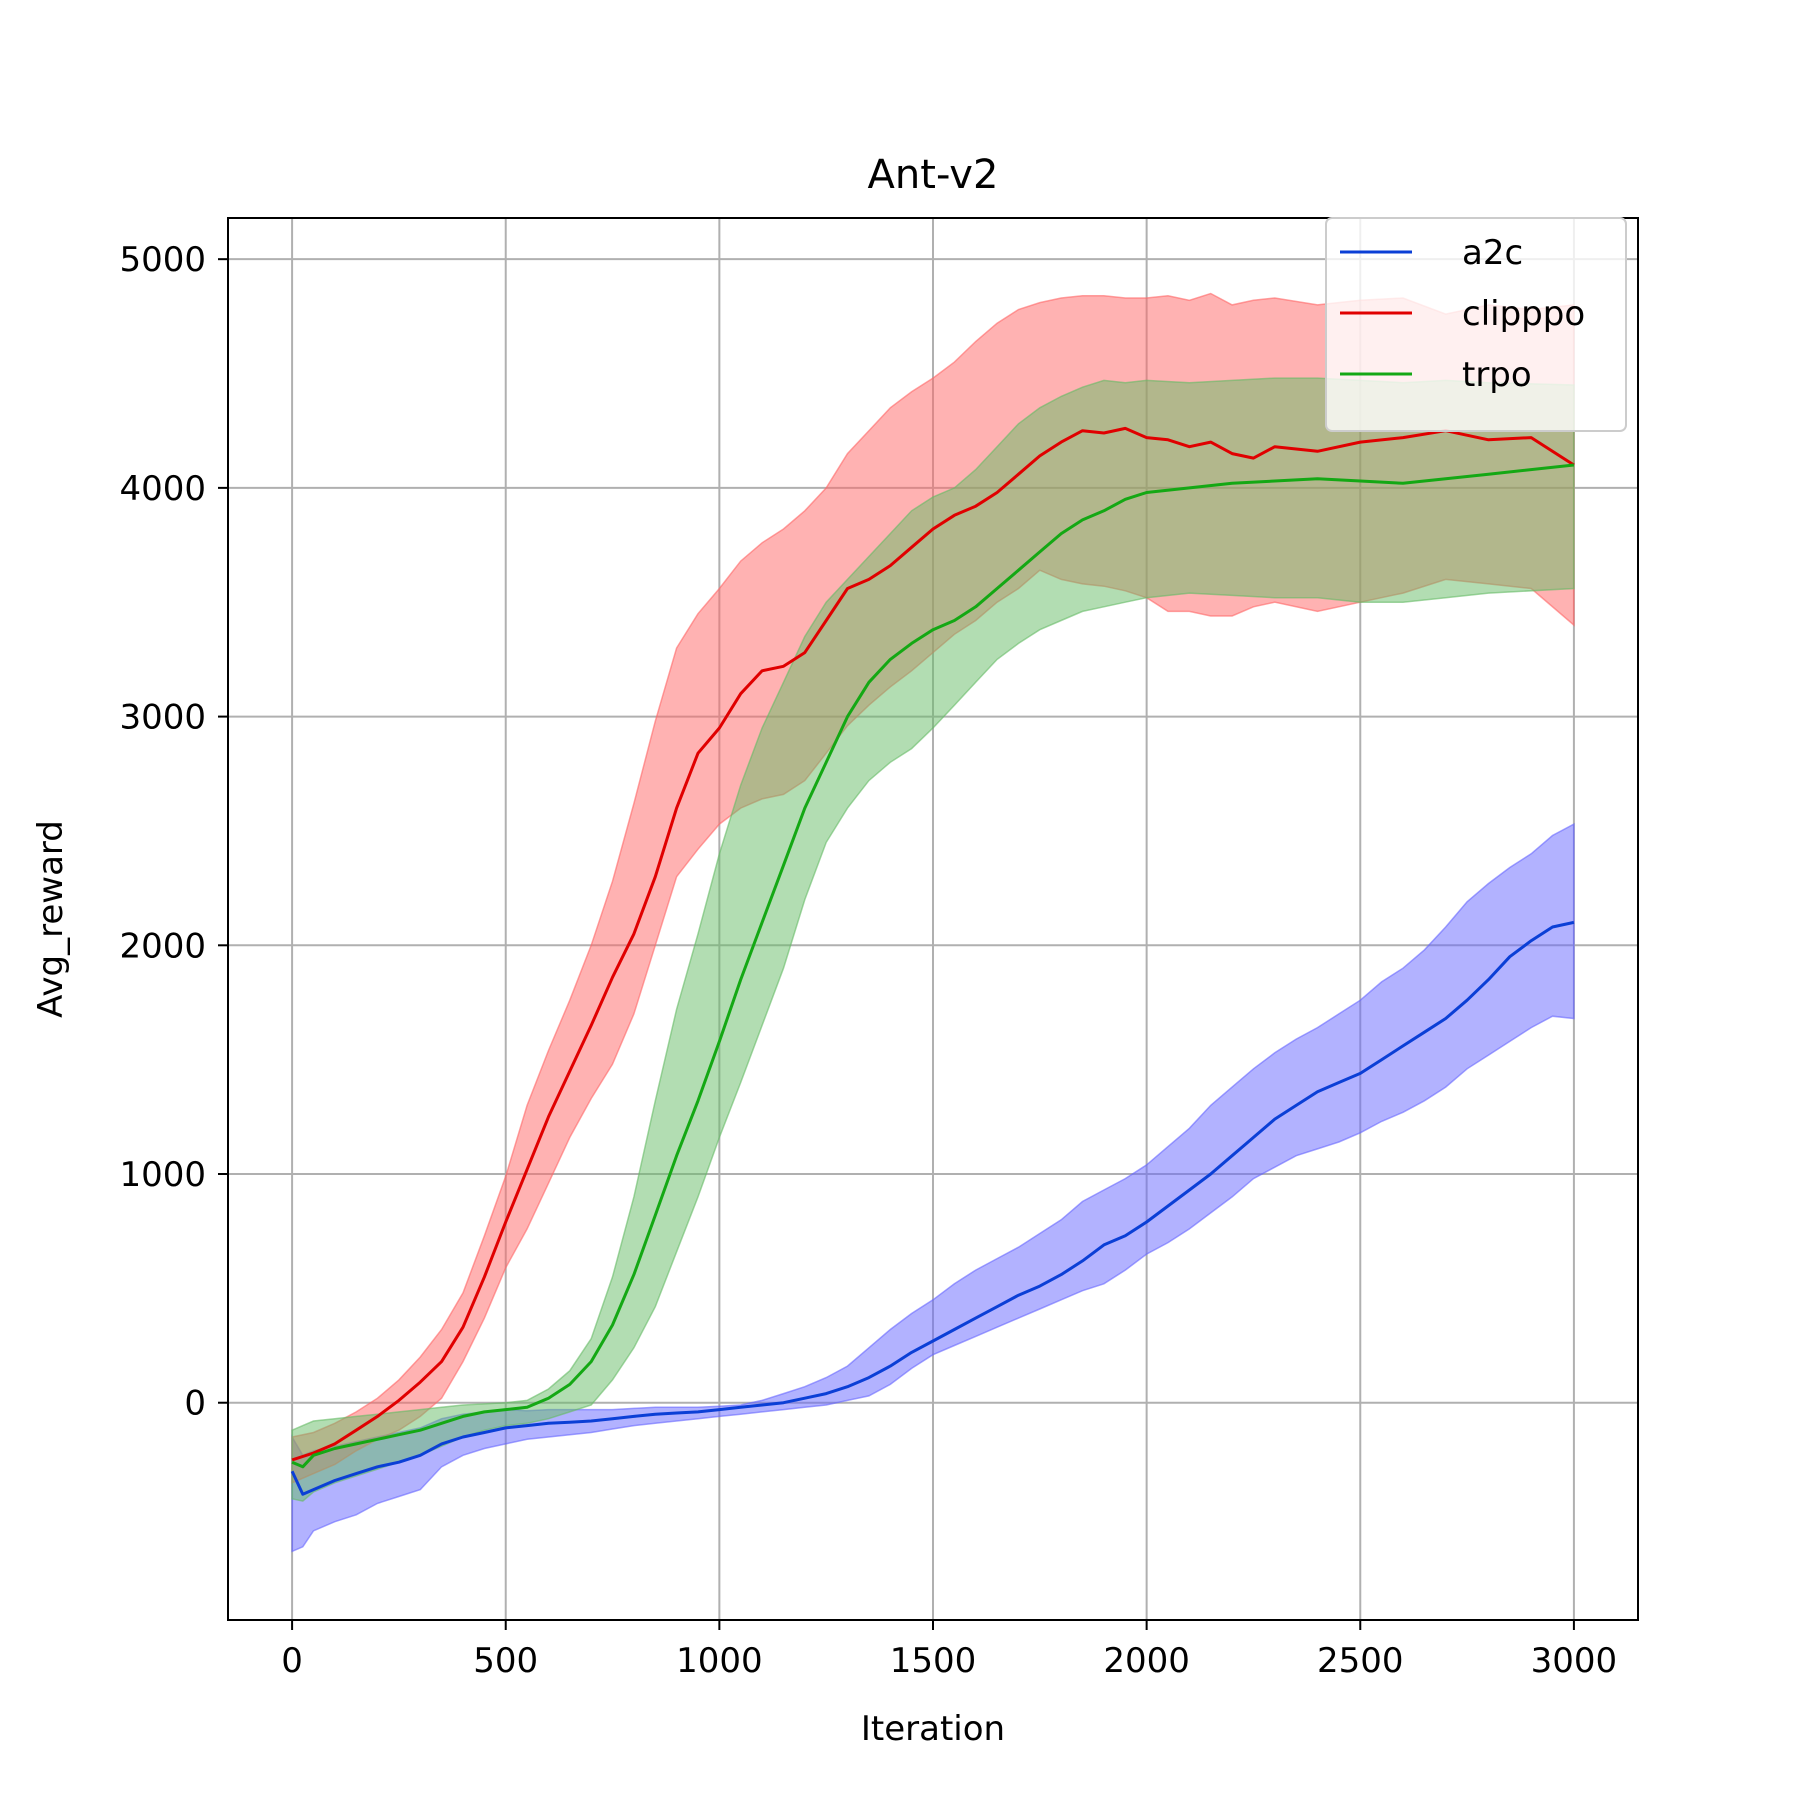 Image resolution: width=1800 pixels, height=1800 pixels. I want to click on y-tick-label: 3000, so click(162, 718).